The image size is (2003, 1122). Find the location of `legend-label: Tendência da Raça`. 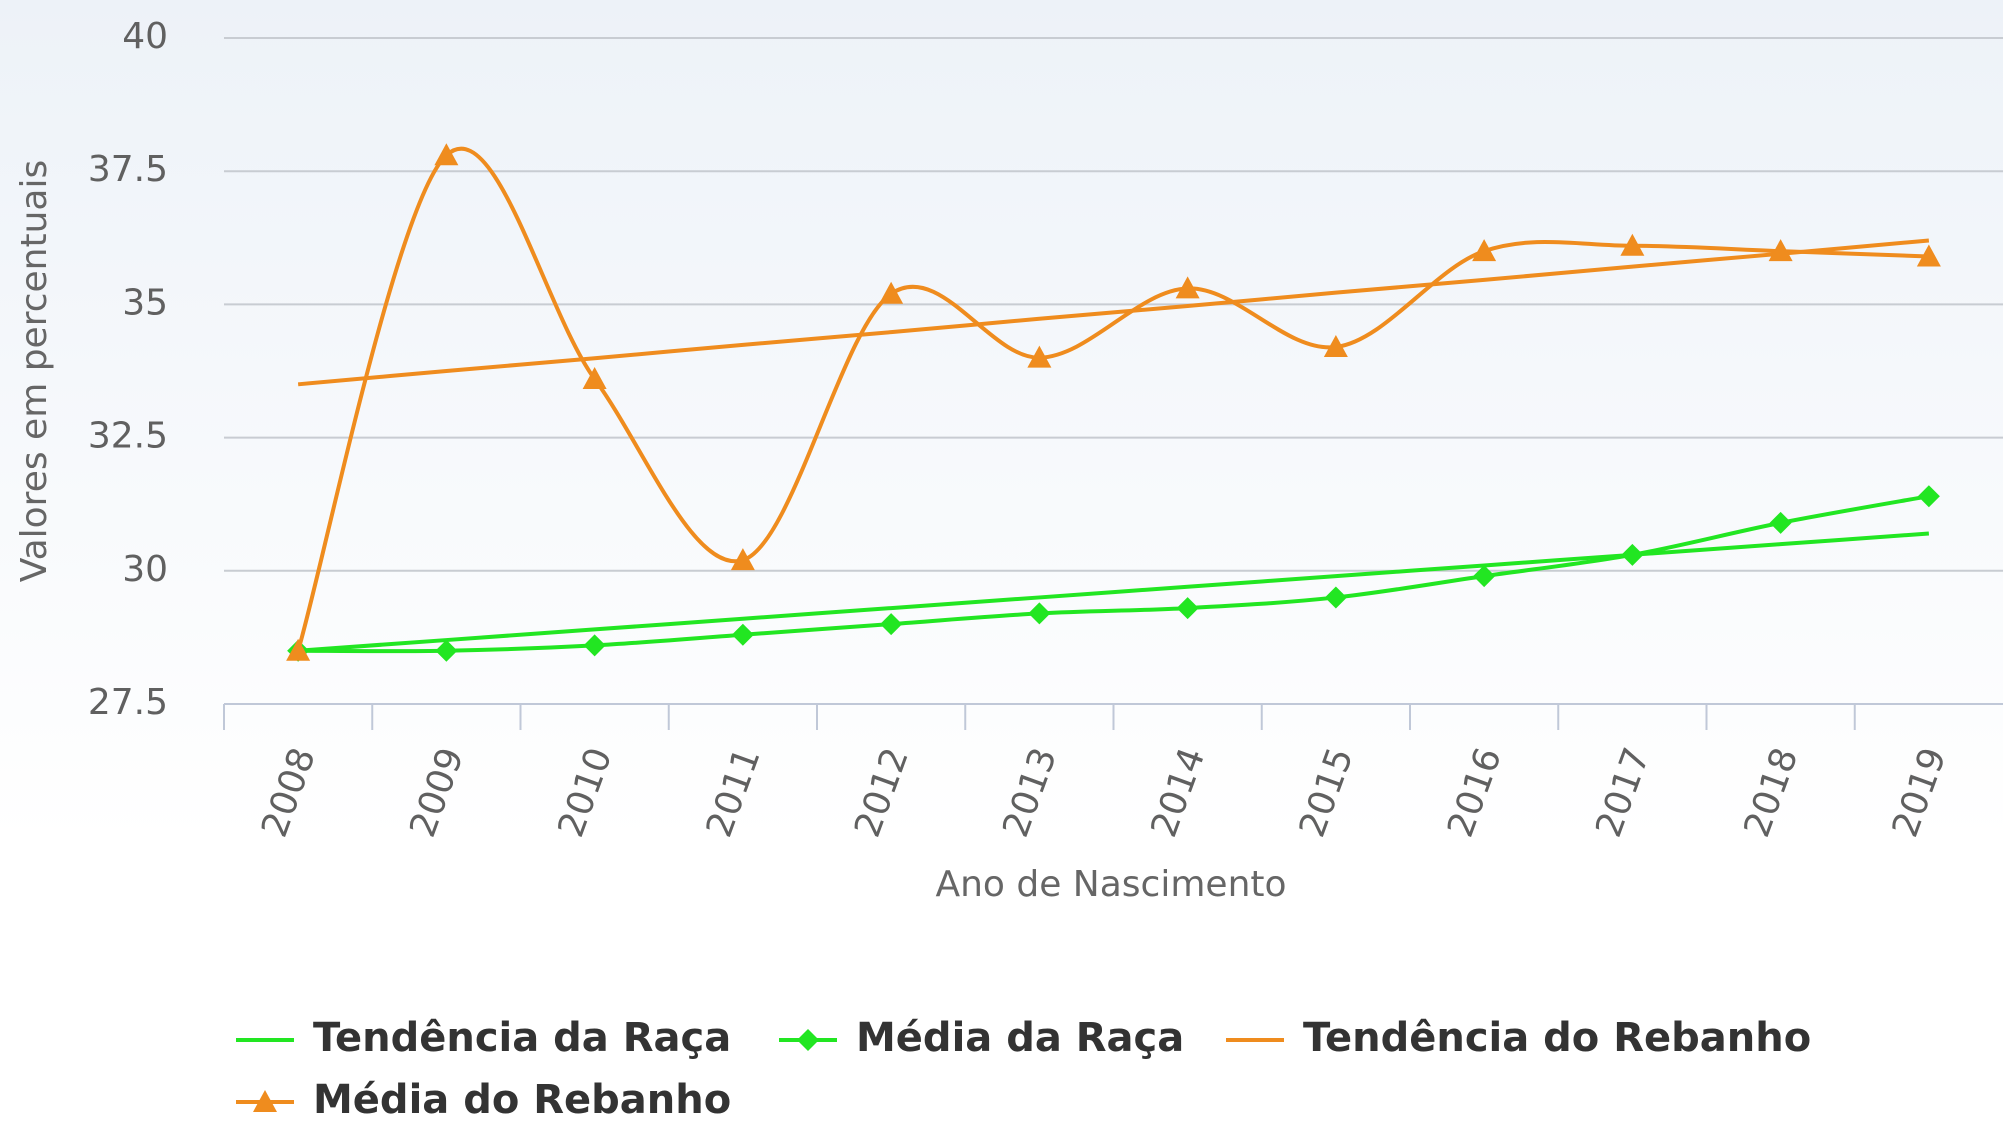

legend-label: Tendência da Raça is located at coordinates (522, 1038).